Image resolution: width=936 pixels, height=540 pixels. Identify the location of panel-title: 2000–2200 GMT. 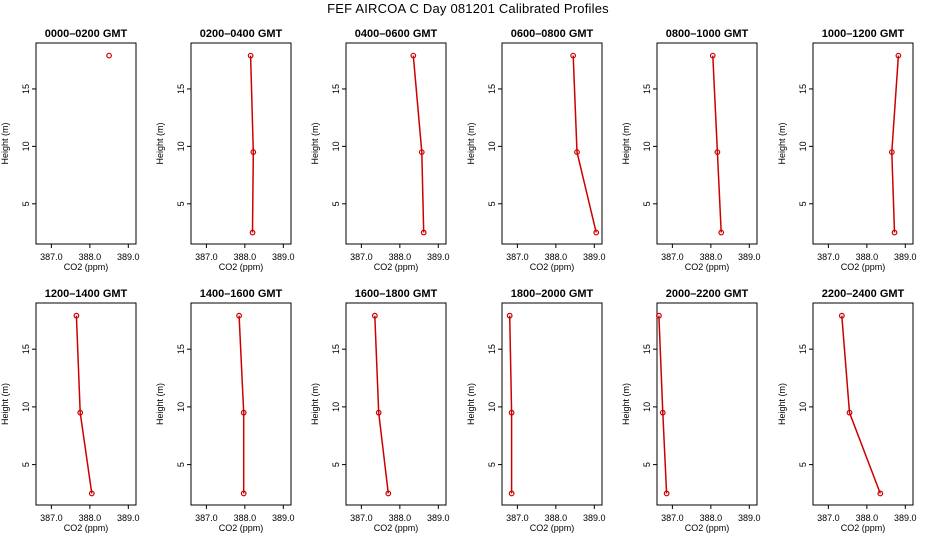
(707, 294).